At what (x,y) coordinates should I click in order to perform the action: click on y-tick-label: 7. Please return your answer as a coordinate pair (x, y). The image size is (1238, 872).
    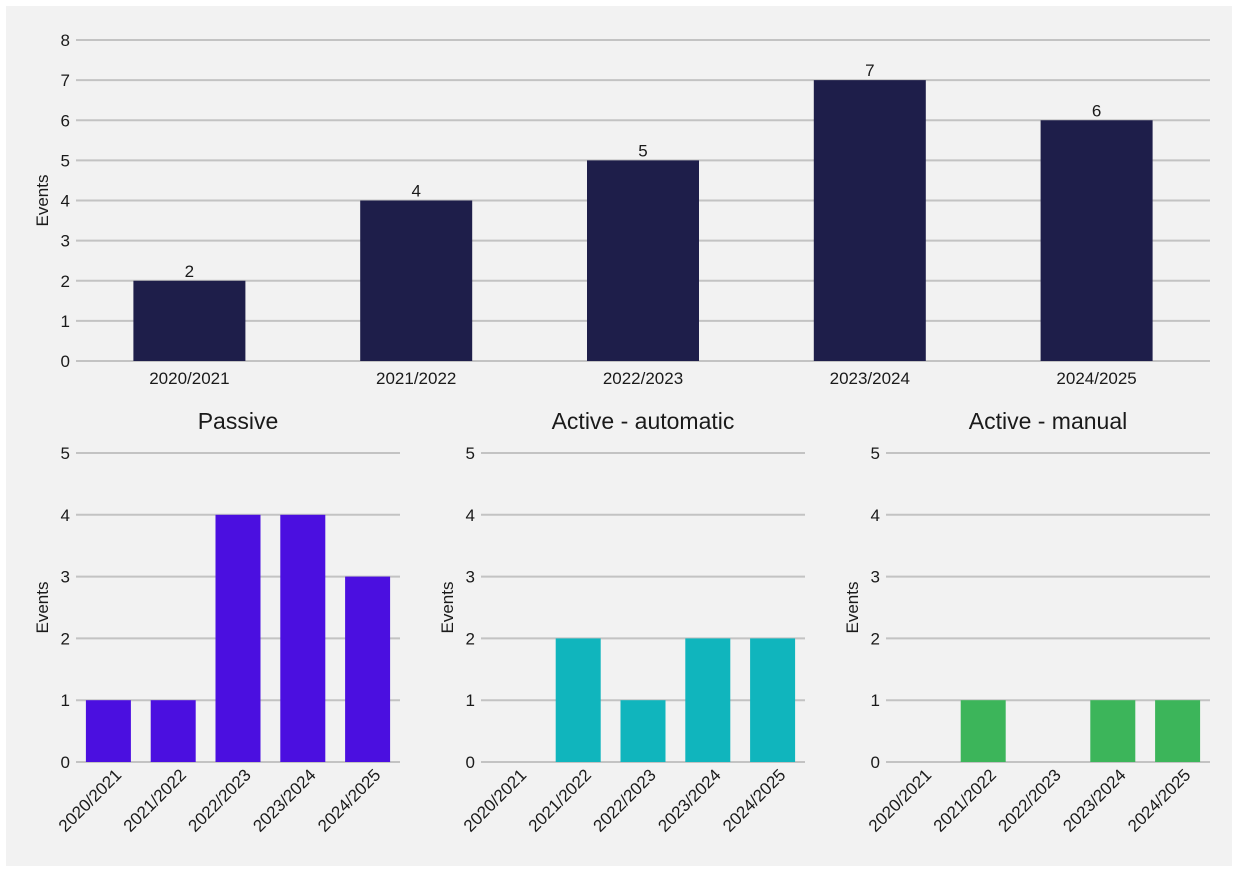
    Looking at the image, I should click on (65, 80).